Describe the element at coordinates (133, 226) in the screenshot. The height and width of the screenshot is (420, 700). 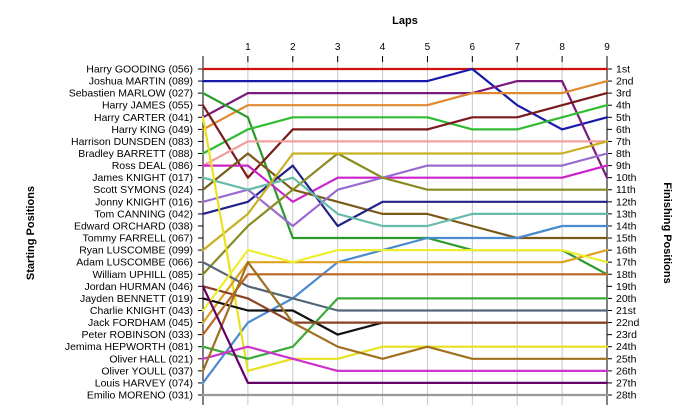
I see `starting-position-label: Edward ORCHARD (038)` at that location.